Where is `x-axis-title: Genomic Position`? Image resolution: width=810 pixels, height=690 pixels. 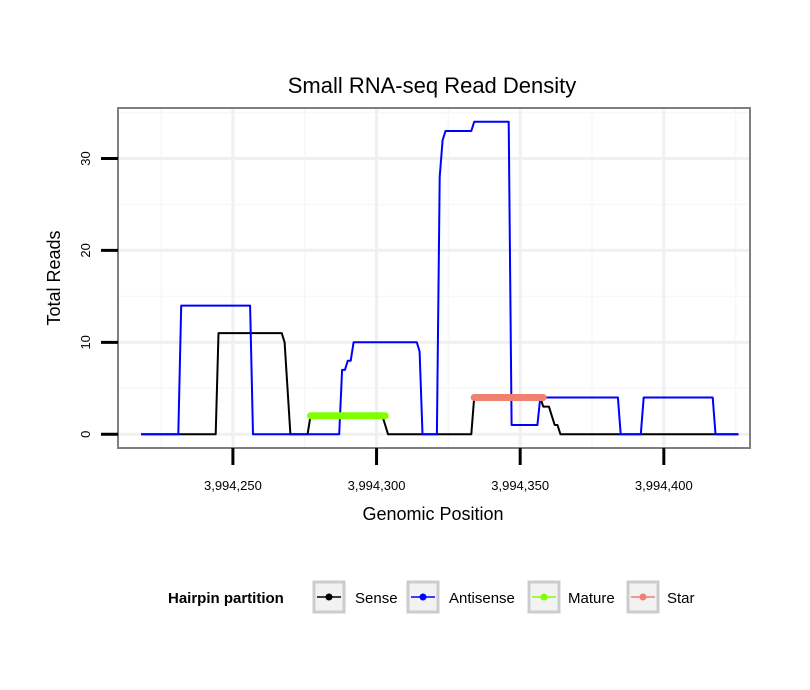 x-axis-title: Genomic Position is located at coordinates (432, 514).